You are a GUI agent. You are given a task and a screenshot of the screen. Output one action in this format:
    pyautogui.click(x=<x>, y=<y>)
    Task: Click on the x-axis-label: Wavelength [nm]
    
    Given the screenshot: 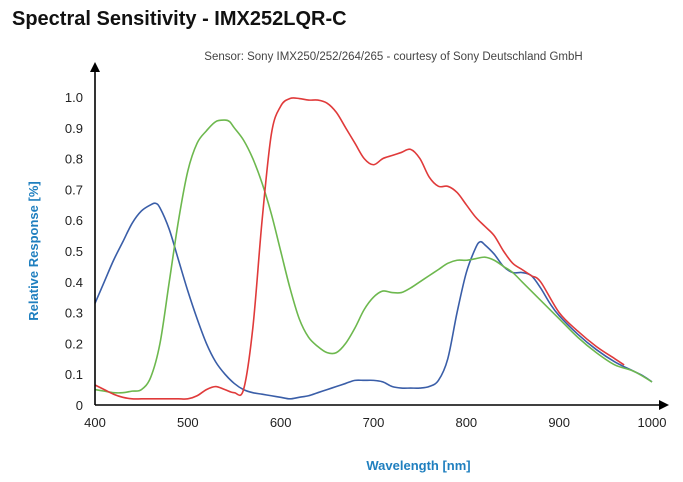 What is the action you would take?
    pyautogui.click(x=418, y=465)
    